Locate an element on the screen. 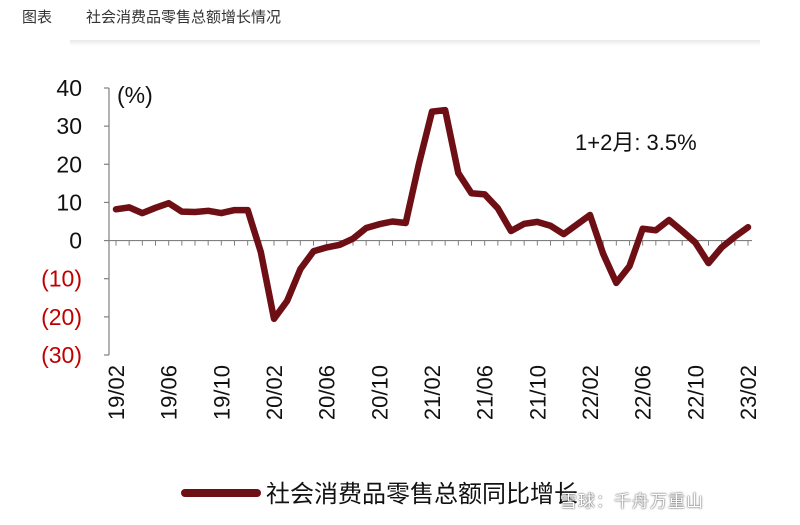  y-tick-label: (30) is located at coordinates (61, 355).